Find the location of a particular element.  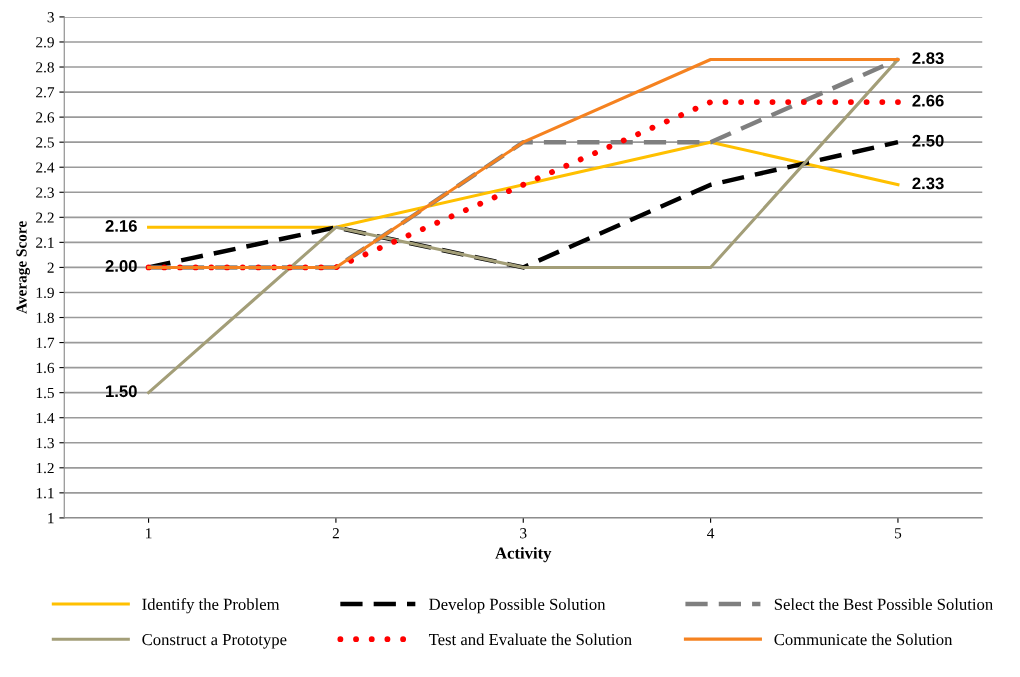

y-tick-label: 1.1 is located at coordinates (45, 493).